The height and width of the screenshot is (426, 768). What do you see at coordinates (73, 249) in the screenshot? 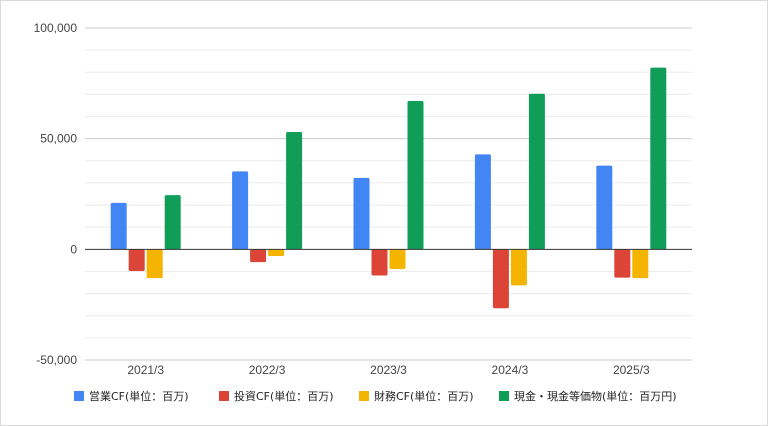
I see `y-tick-label: 0` at bounding box center [73, 249].